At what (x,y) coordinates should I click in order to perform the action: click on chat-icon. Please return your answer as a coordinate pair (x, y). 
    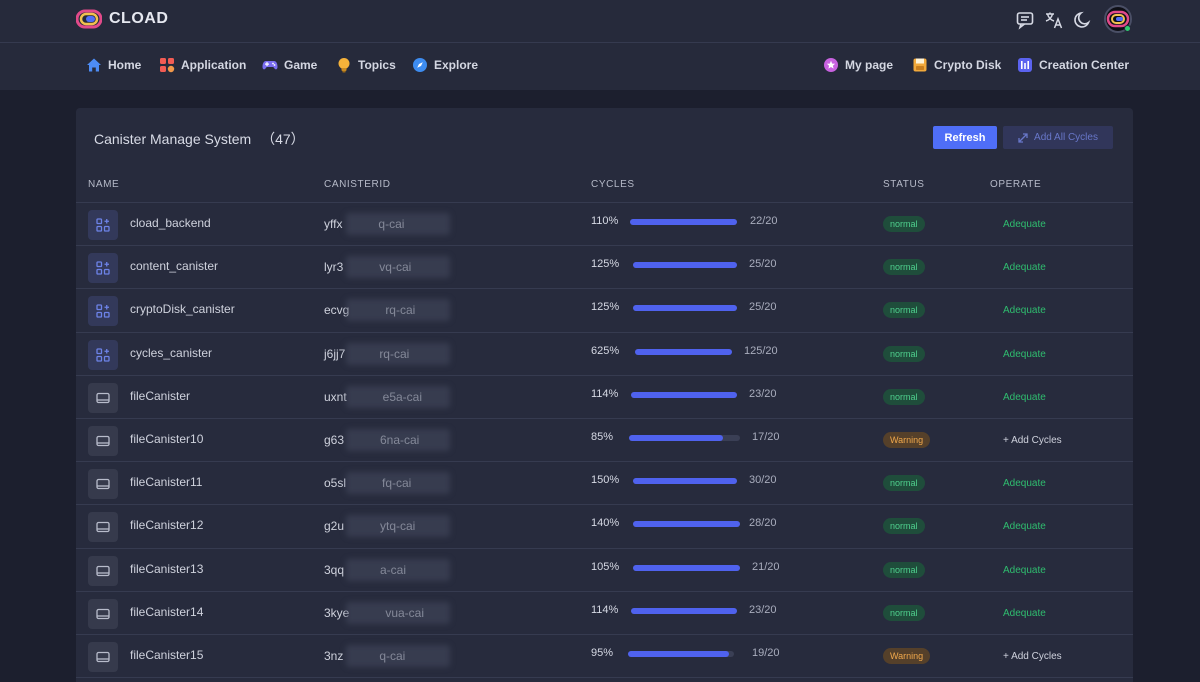
    Looking at the image, I should click on (1025, 20).